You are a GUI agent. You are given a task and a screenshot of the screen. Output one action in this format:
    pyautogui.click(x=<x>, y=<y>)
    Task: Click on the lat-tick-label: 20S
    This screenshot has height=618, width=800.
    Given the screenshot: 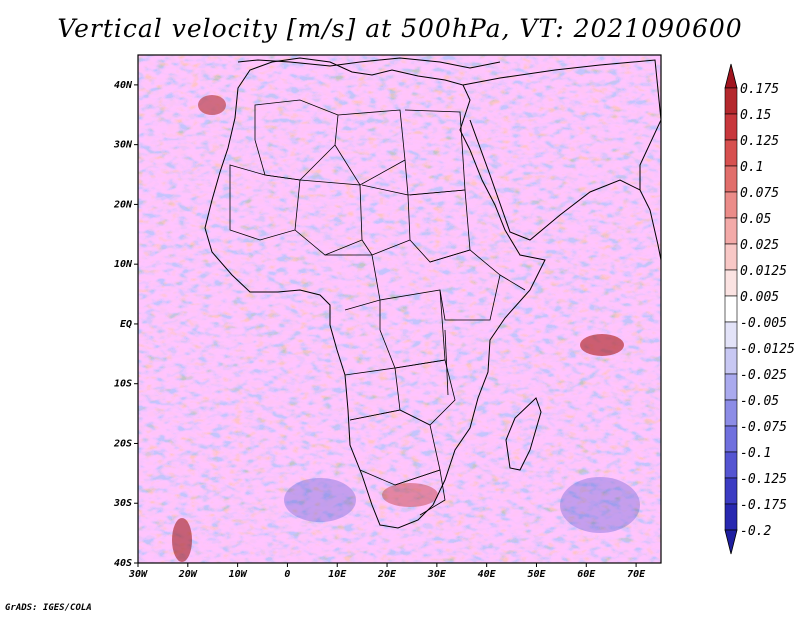 What is the action you would take?
    pyautogui.click(x=122, y=443)
    